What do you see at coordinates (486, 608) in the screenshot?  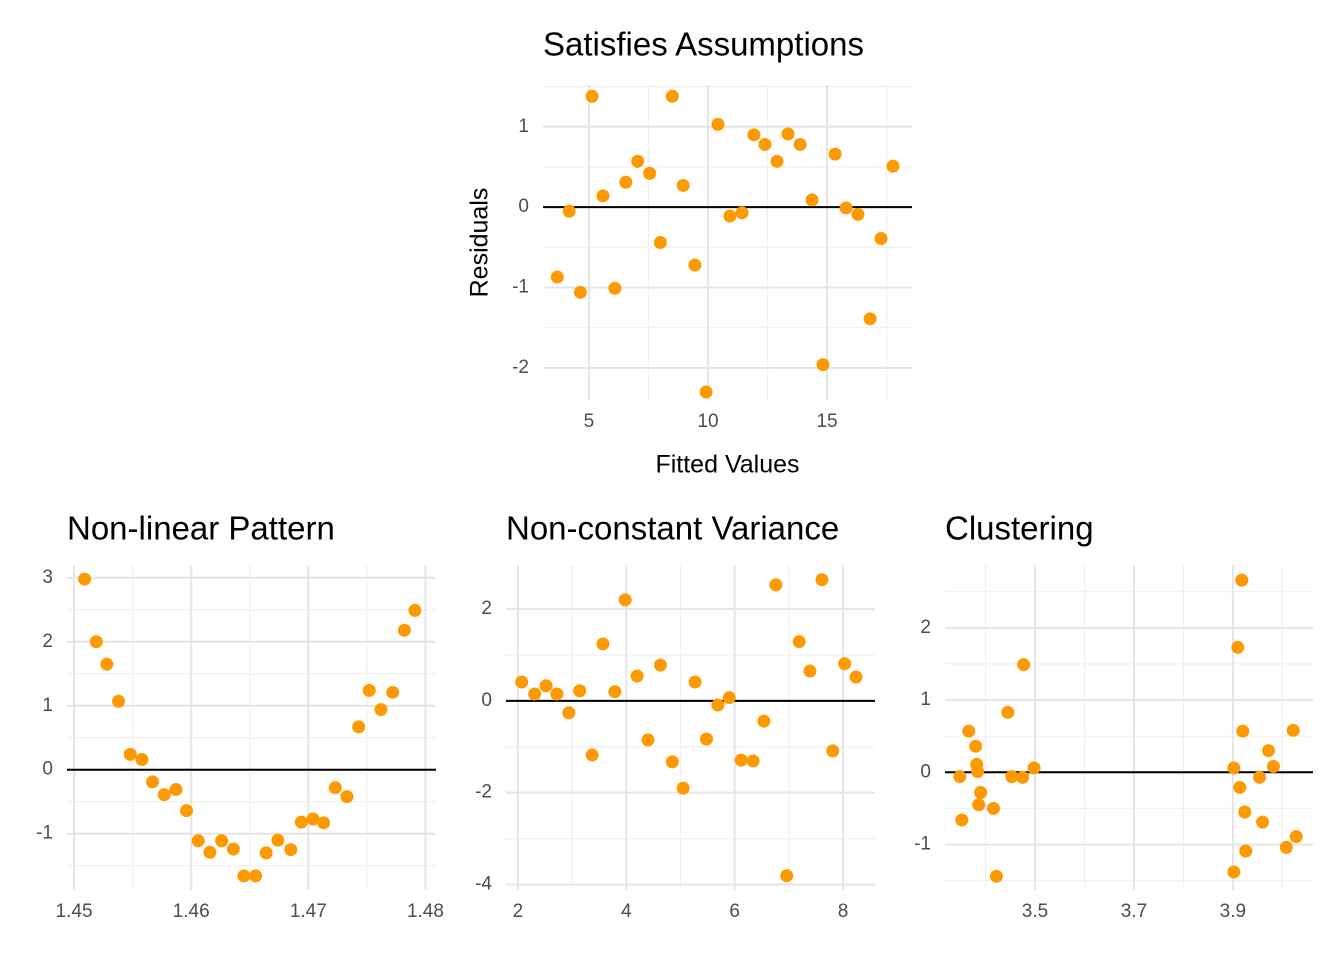 I see `y-tick-label: 2` at bounding box center [486, 608].